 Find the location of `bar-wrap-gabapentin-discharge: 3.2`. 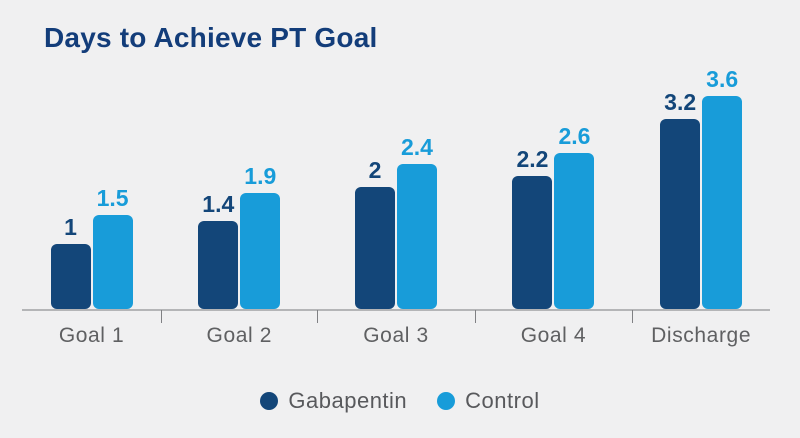

bar-wrap-gabapentin-discharge: 3.2 is located at coordinates (680, 200).